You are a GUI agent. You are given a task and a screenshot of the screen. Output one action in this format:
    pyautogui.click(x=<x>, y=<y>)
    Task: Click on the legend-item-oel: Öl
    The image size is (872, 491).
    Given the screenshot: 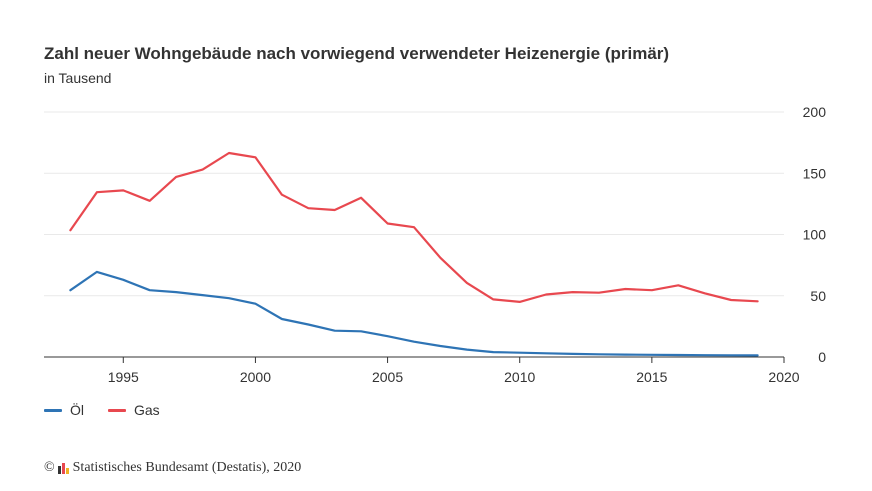 What is the action you would take?
    pyautogui.click(x=64, y=410)
    